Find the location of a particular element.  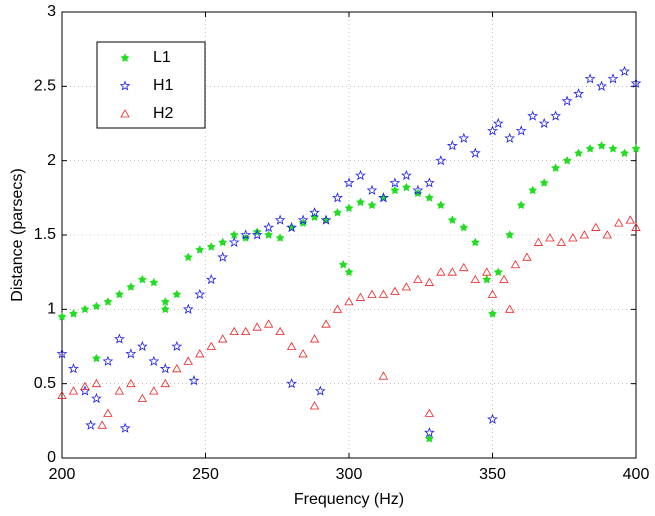

y-axis-label: Distance (parsecs) is located at coordinates (17, 234).